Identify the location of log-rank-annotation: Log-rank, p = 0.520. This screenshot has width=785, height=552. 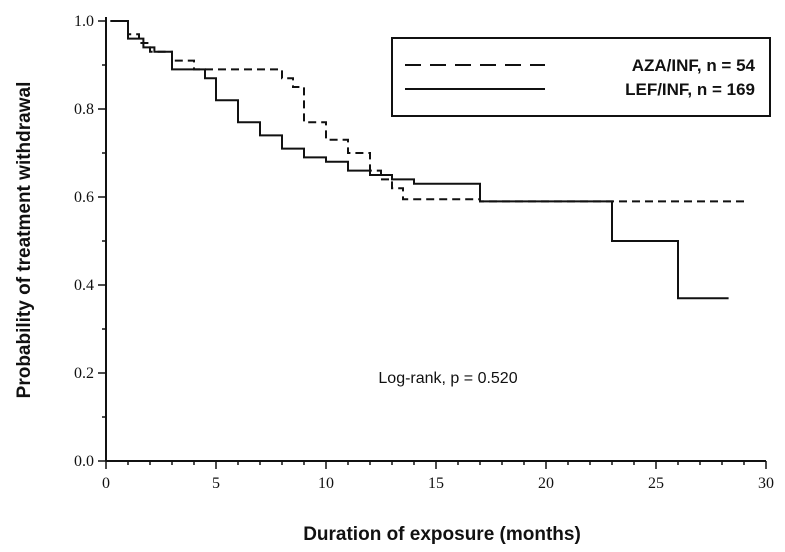
(447, 378).